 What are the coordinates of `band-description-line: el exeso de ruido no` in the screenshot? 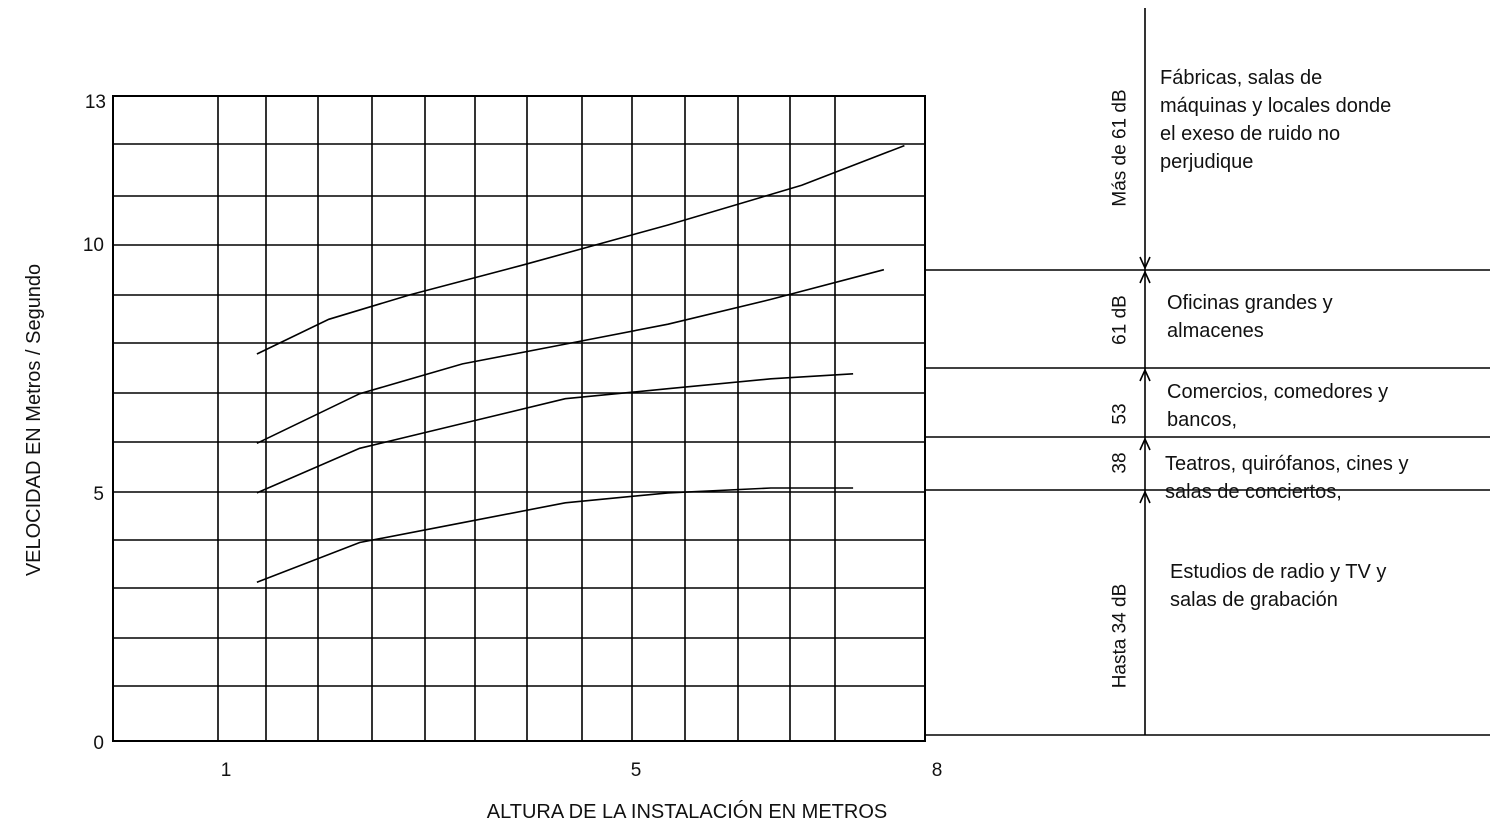 It's located at (1250, 134).